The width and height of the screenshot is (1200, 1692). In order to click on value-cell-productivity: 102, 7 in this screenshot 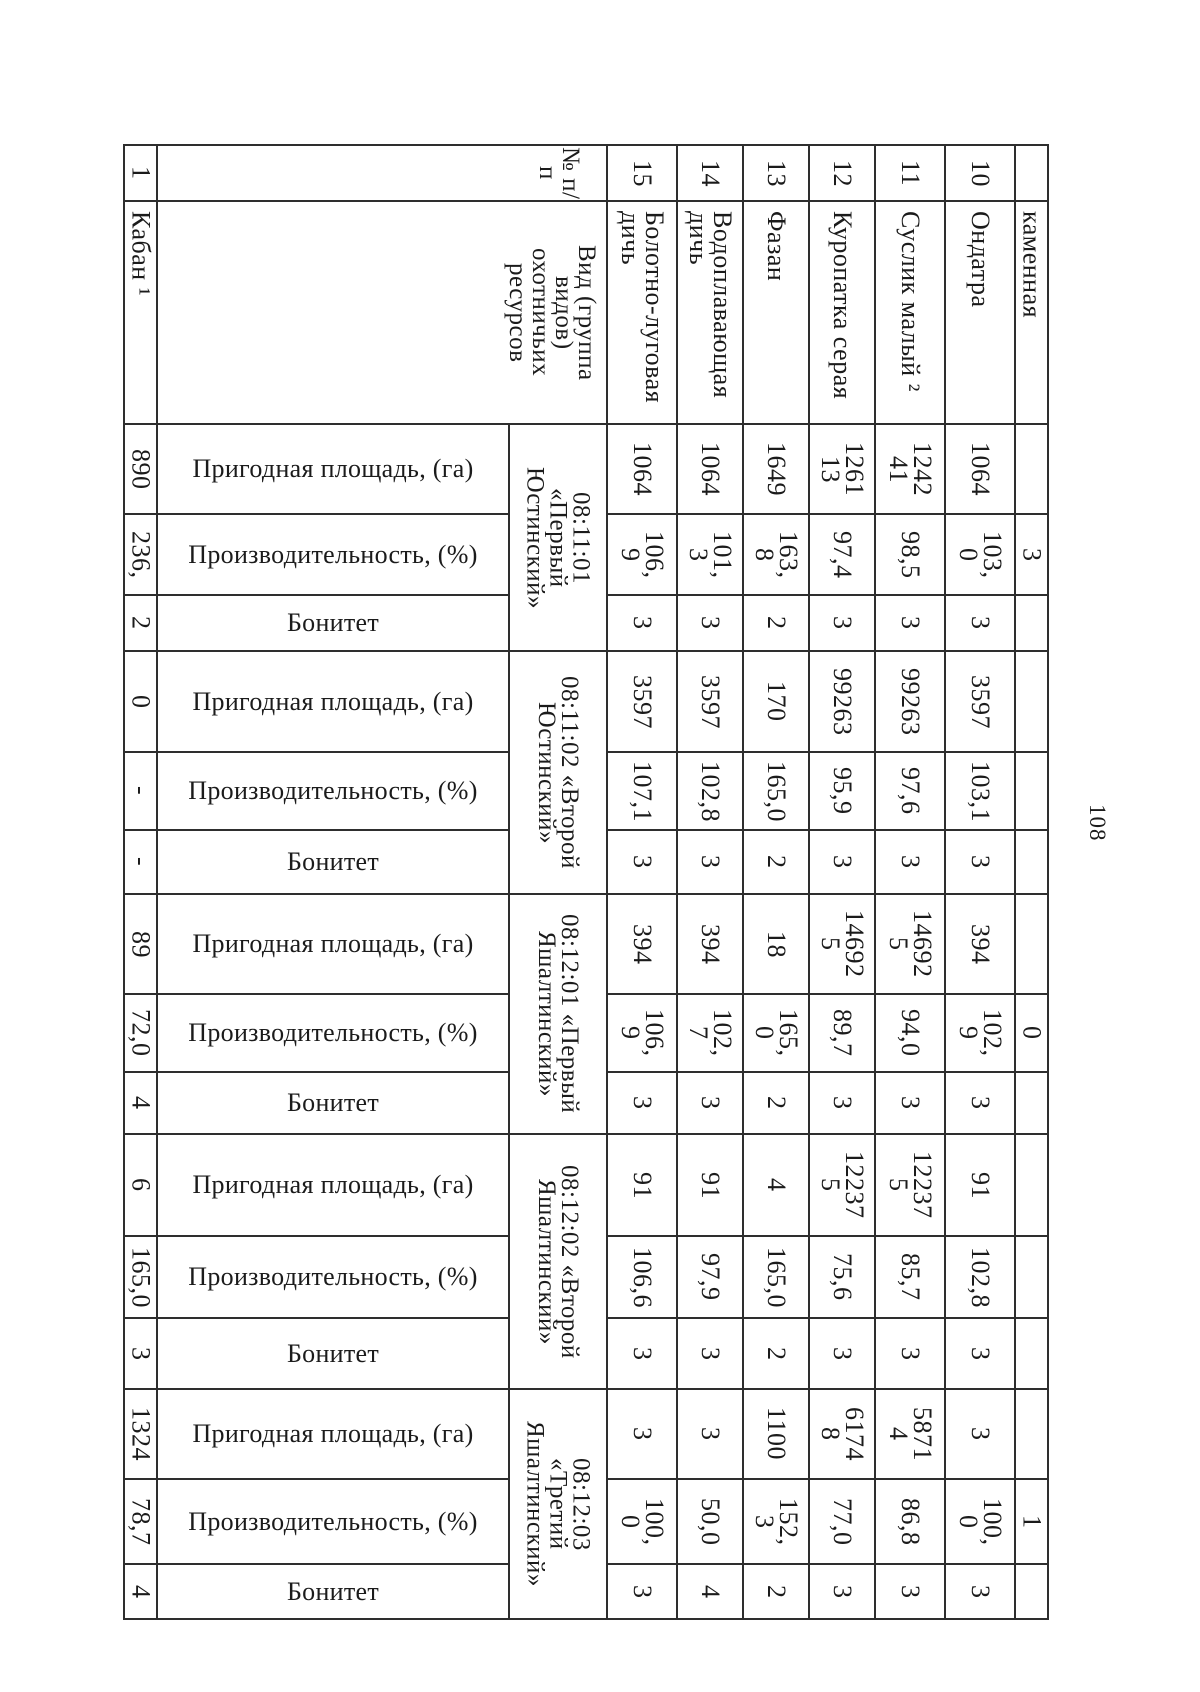, I will do `click(710, 1033)`.